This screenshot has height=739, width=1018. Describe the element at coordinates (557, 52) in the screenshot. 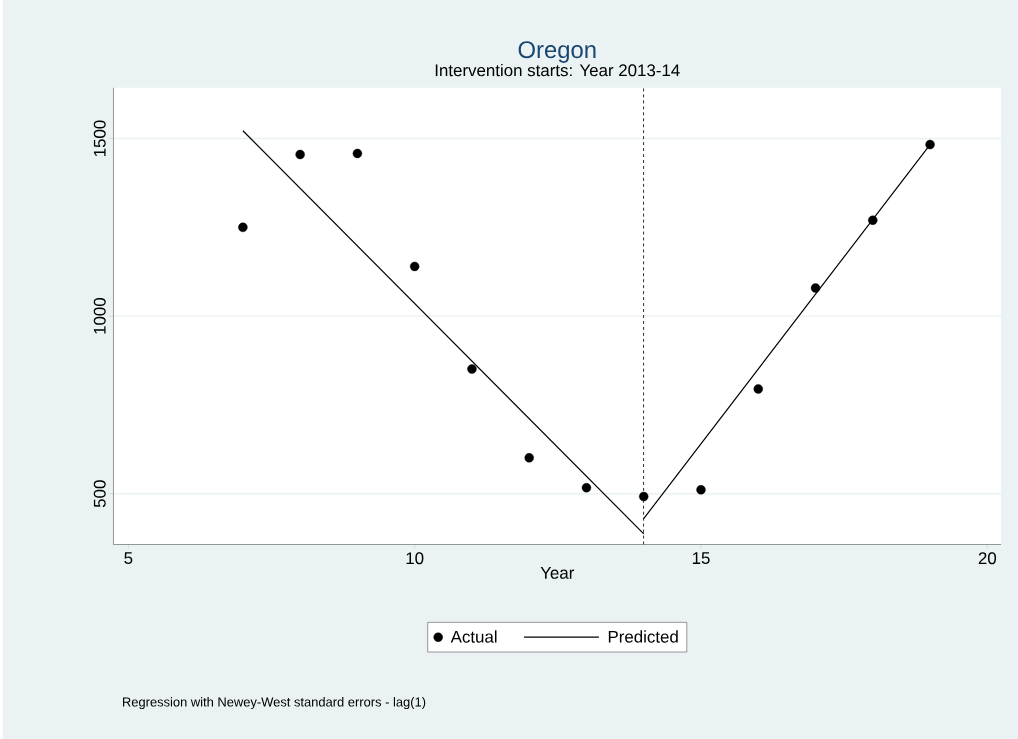

I see `chart-title: Oregon` at that location.